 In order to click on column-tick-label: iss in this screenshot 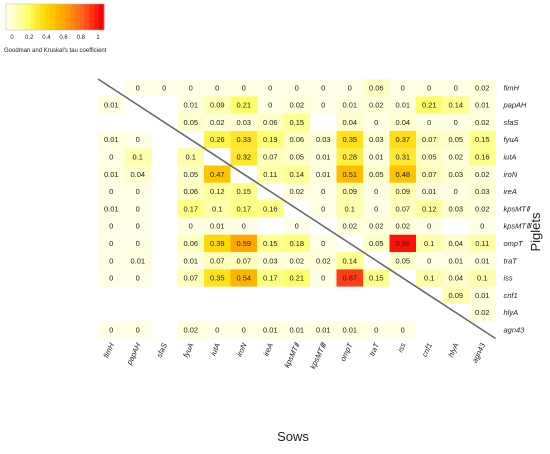, I will do `click(402, 347)`.